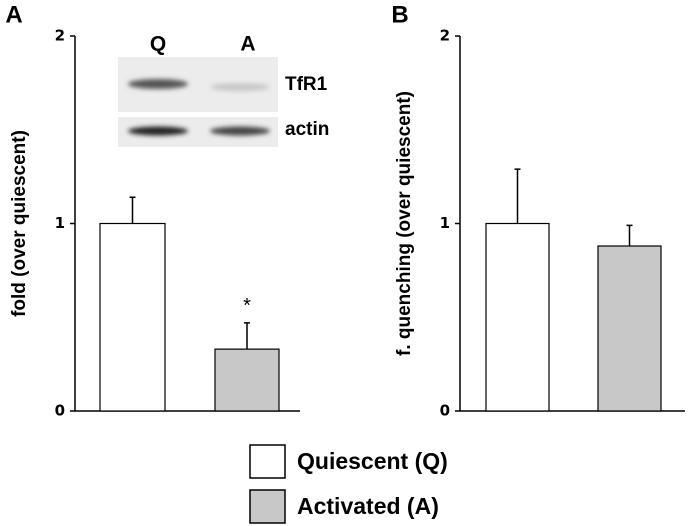  What do you see at coordinates (247, 44) in the screenshot?
I see `blot-lane-label: A` at bounding box center [247, 44].